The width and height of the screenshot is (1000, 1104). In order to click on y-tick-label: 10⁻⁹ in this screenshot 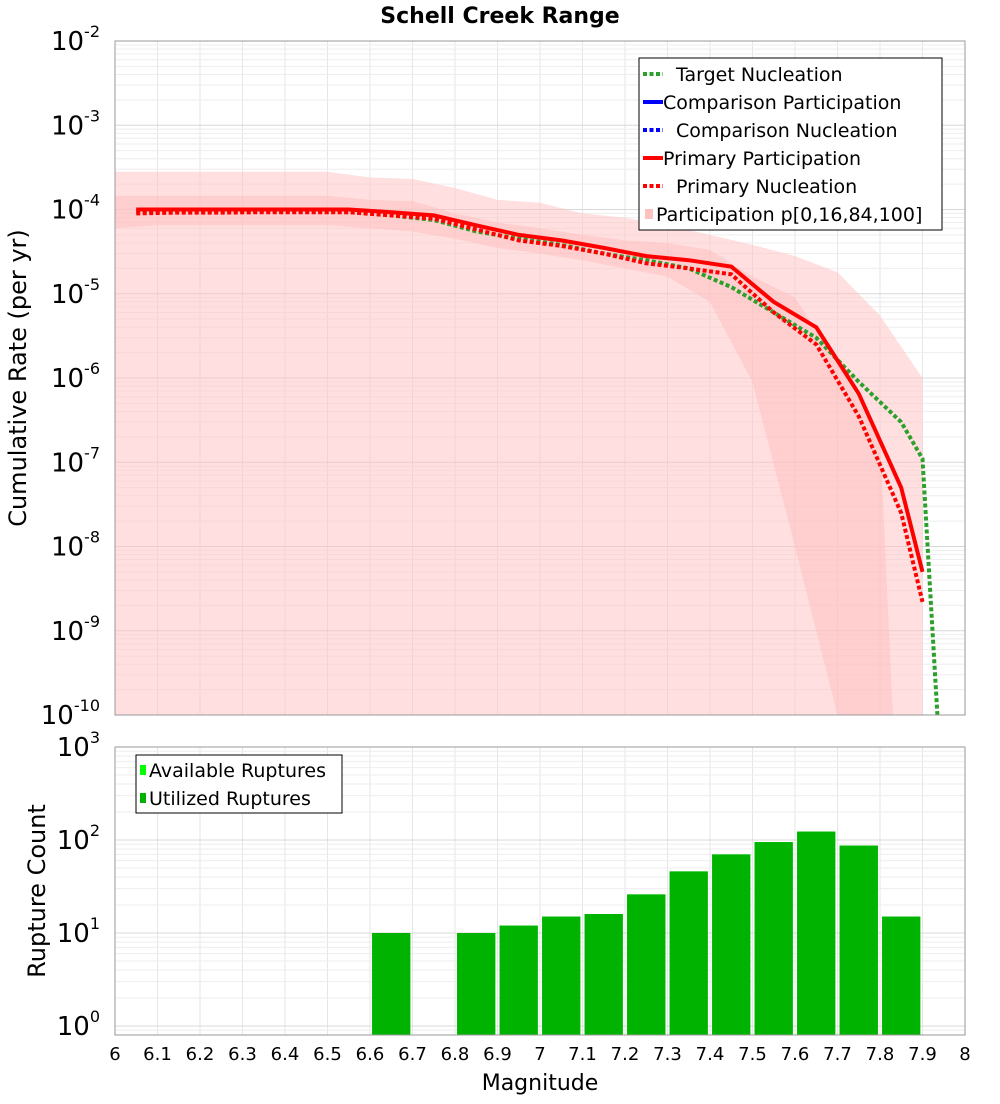, I will do `click(75, 629)`.